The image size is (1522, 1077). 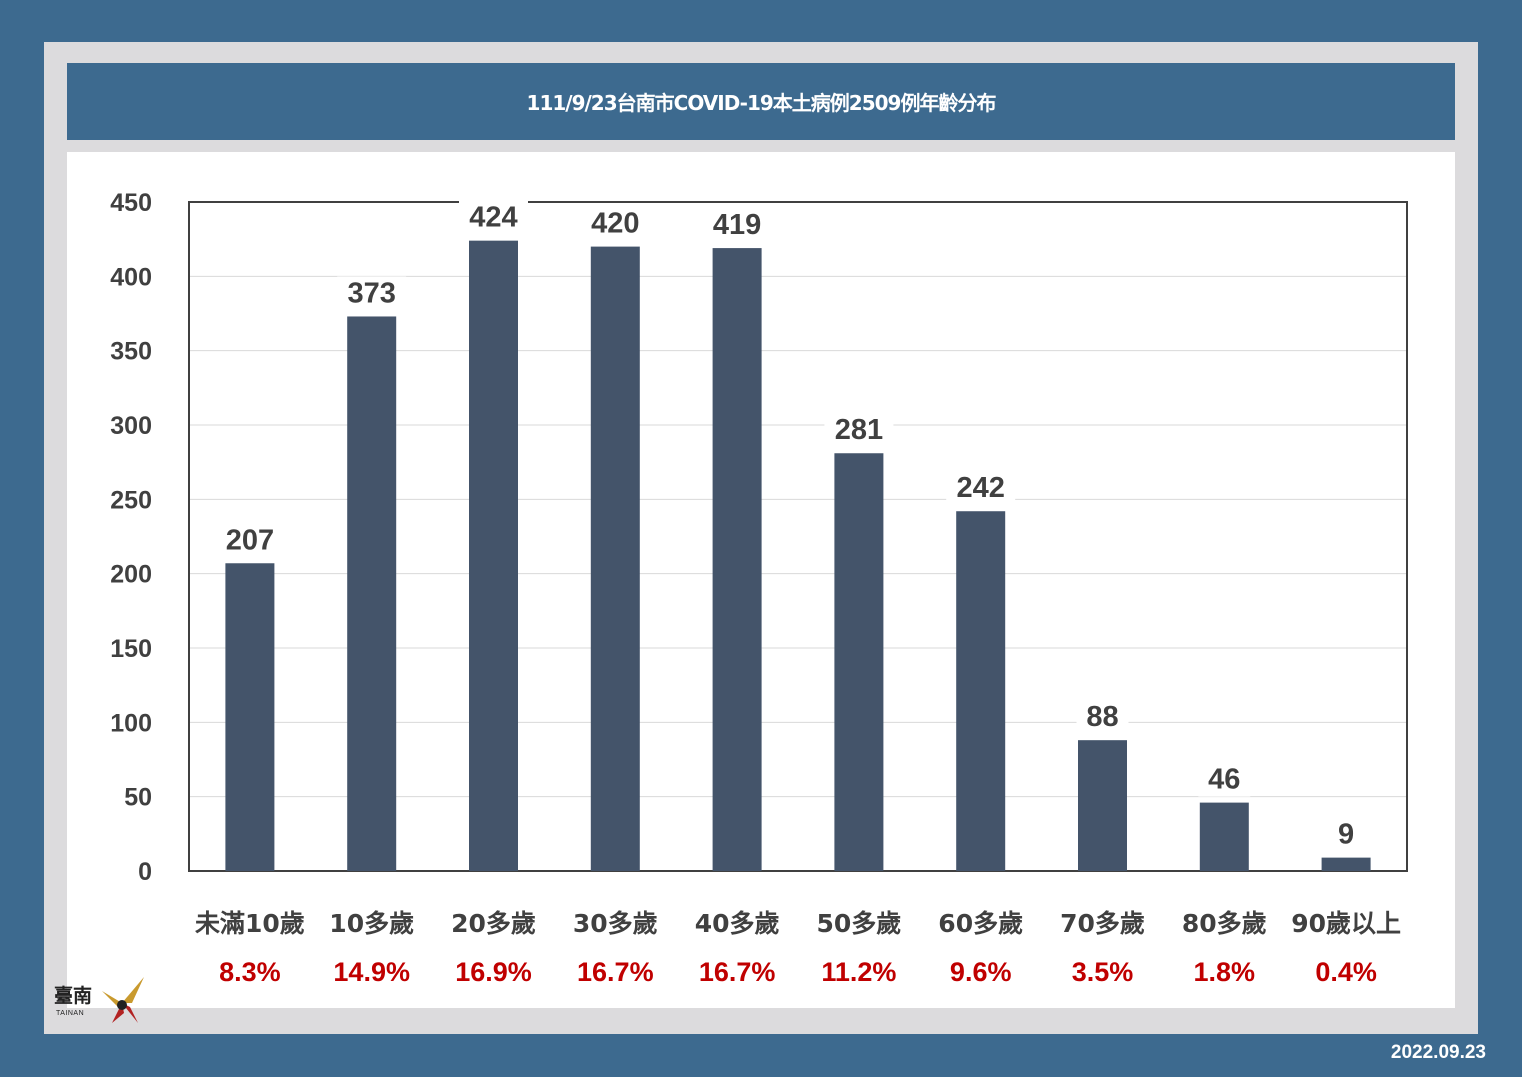 What do you see at coordinates (70, 1013) in the screenshot?
I see `logo-subtext: TAINAN` at bounding box center [70, 1013].